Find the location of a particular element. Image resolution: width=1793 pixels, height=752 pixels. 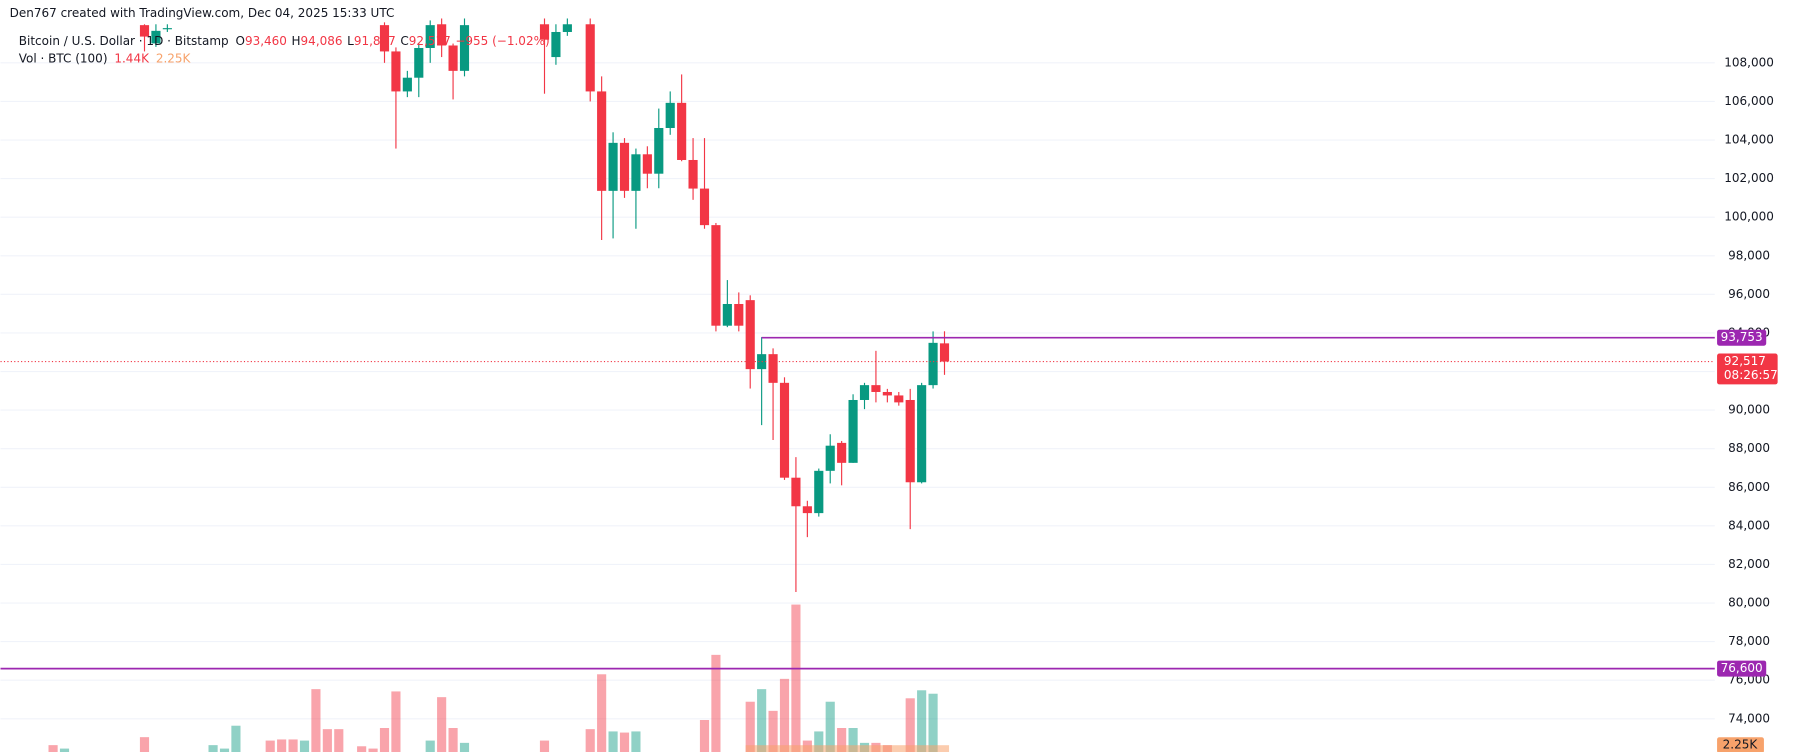

volume-legend: Vol · BTC (100) 1.44K 2.25K is located at coordinates (105, 58).